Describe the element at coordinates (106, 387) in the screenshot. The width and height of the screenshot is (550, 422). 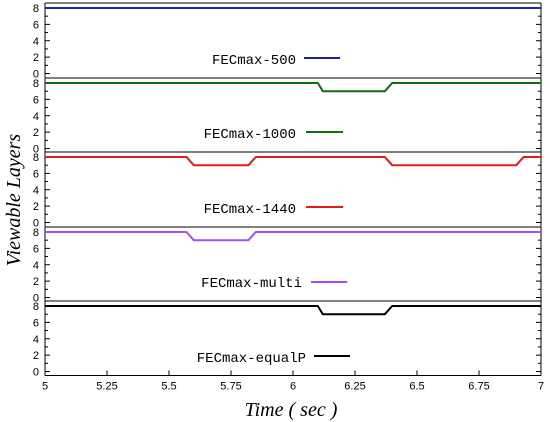
I see `x-tick-label: 5.25` at that location.